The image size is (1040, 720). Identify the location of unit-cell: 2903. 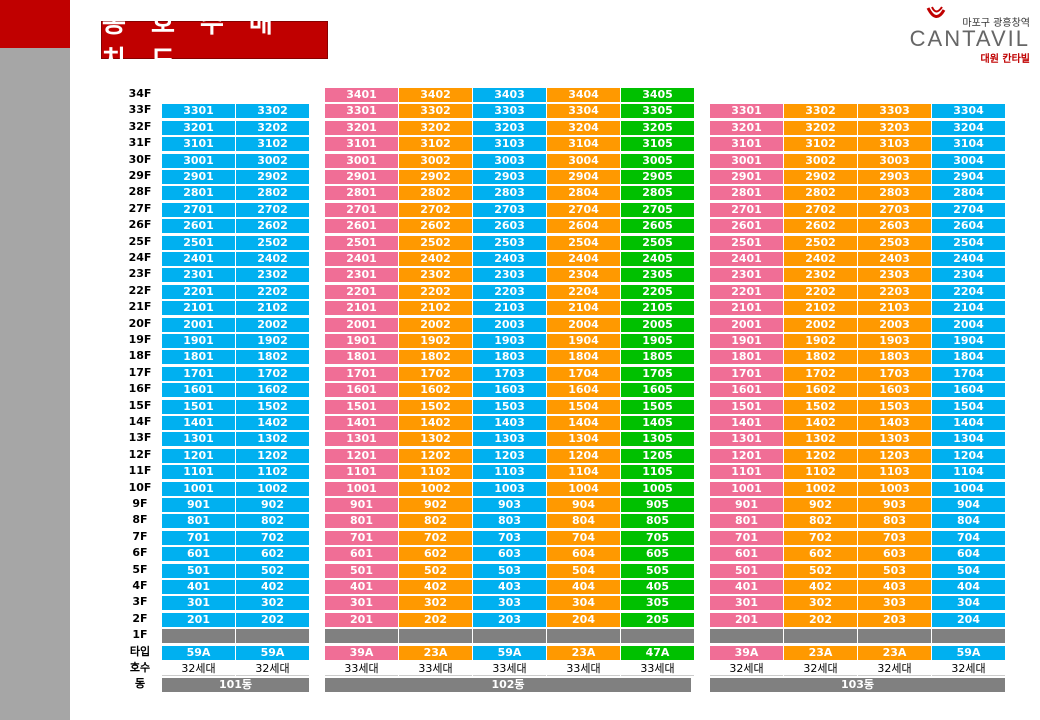
(894, 177).